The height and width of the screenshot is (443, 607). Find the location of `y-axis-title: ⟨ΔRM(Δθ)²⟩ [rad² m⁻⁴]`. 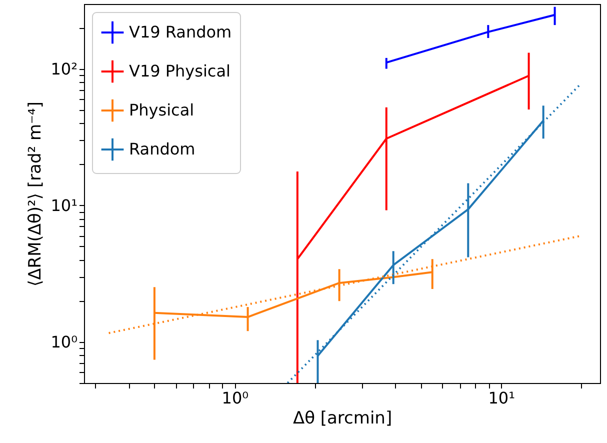

y-axis-title: ⟨ΔRM(Δθ)²⟩ [rad² m⁻⁴] is located at coordinates (36, 194).